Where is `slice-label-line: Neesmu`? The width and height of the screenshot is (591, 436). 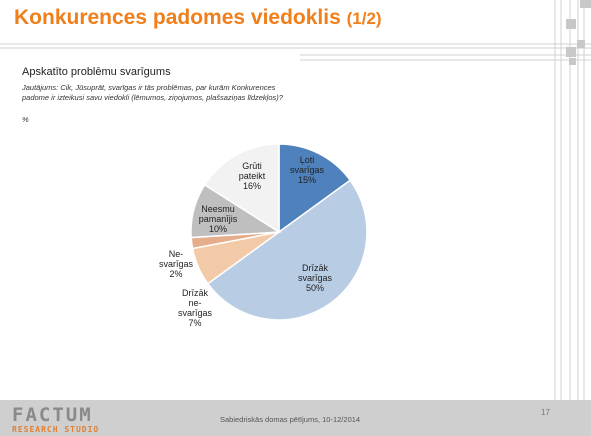 slice-label-line: Neesmu is located at coordinates (218, 209).